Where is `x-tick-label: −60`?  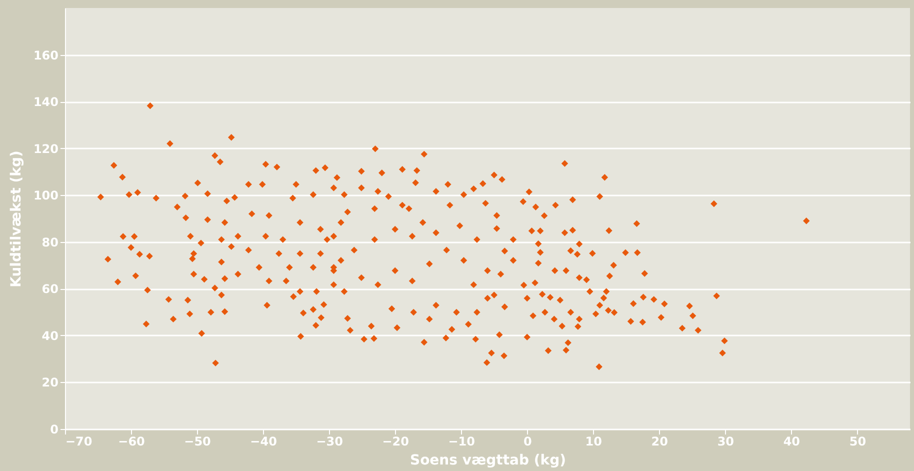
x-tick-label: −60 is located at coordinates (131, 441).